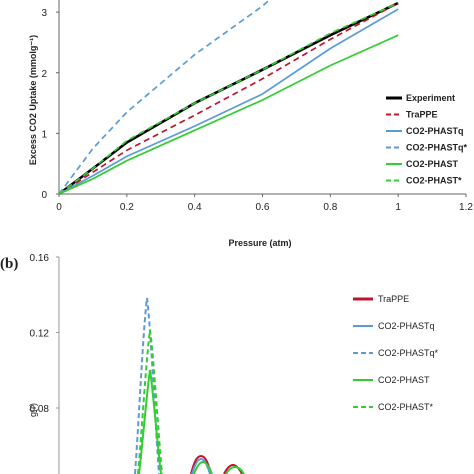 This screenshot has height=474, width=474. What do you see at coordinates (430, 98) in the screenshot?
I see `panel-a-legend-label-experiment: Experiment` at bounding box center [430, 98].